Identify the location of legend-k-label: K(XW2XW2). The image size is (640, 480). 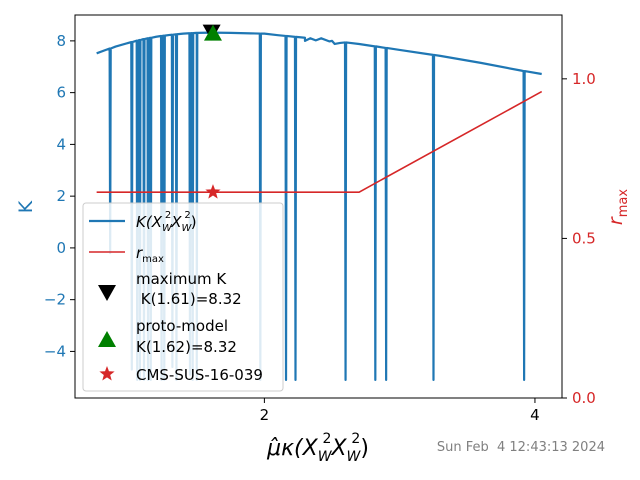
(166, 222).